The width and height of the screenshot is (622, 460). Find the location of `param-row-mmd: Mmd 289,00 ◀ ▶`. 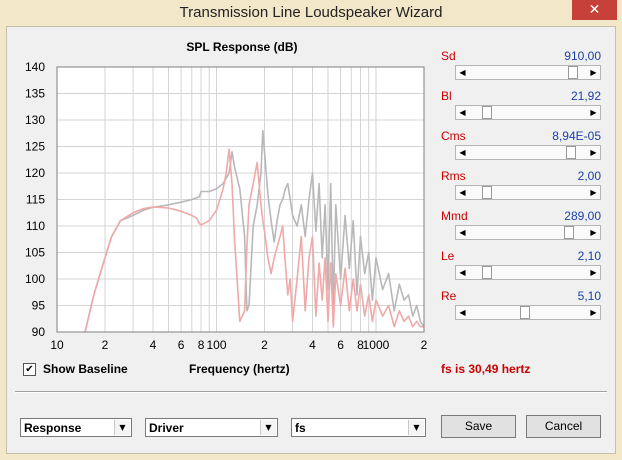

param-row-mmd: Mmd 289,00 ◀ ▶ is located at coordinates (522, 225).